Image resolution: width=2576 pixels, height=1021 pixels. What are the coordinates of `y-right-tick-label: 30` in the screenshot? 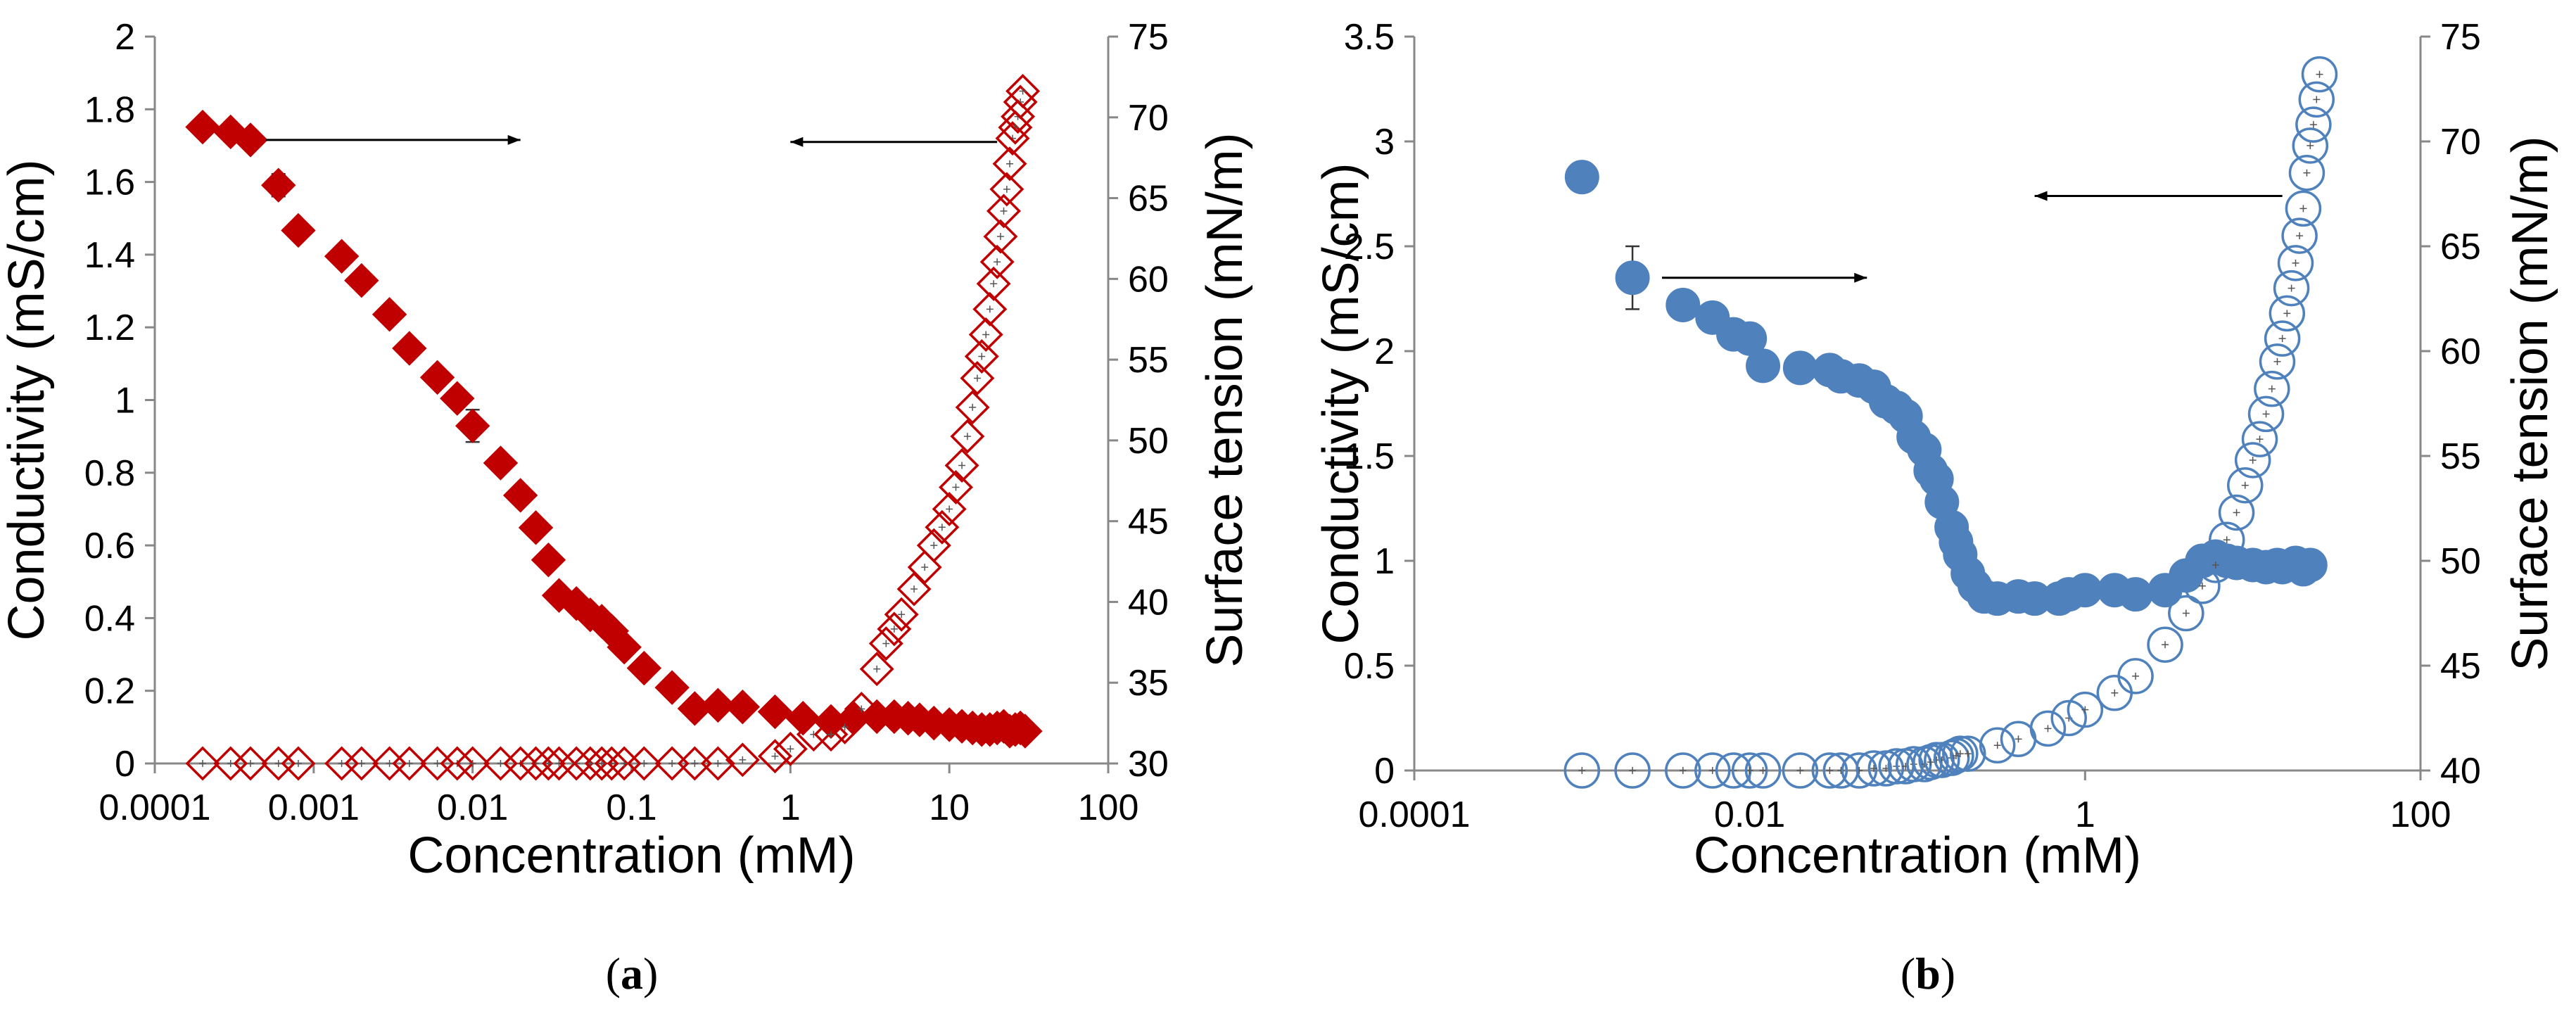 It's located at (1148, 764).